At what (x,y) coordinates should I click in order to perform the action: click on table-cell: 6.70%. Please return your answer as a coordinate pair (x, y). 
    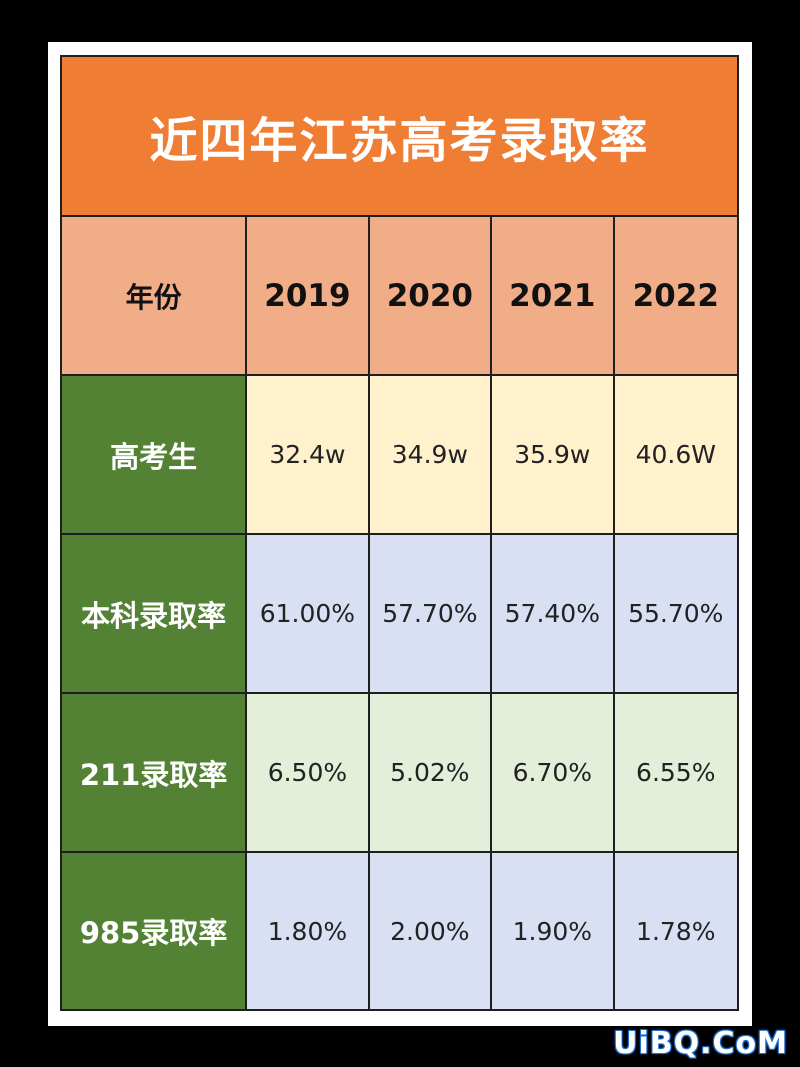
    Looking at the image, I should click on (553, 772).